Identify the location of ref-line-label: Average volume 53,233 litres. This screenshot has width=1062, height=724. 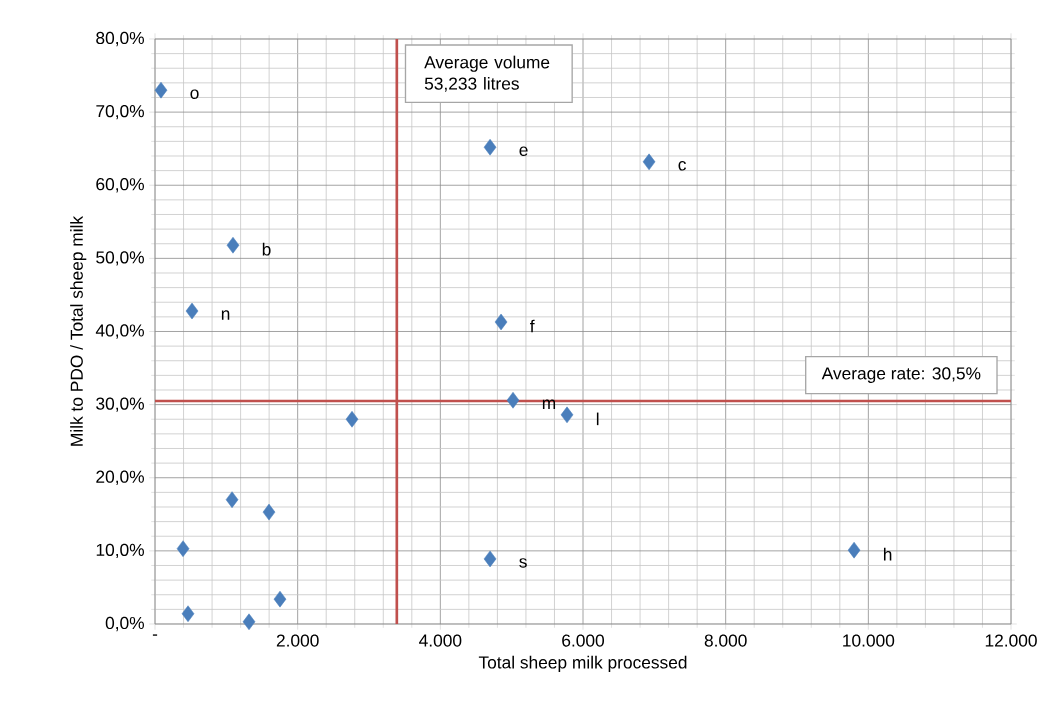
(487, 73).